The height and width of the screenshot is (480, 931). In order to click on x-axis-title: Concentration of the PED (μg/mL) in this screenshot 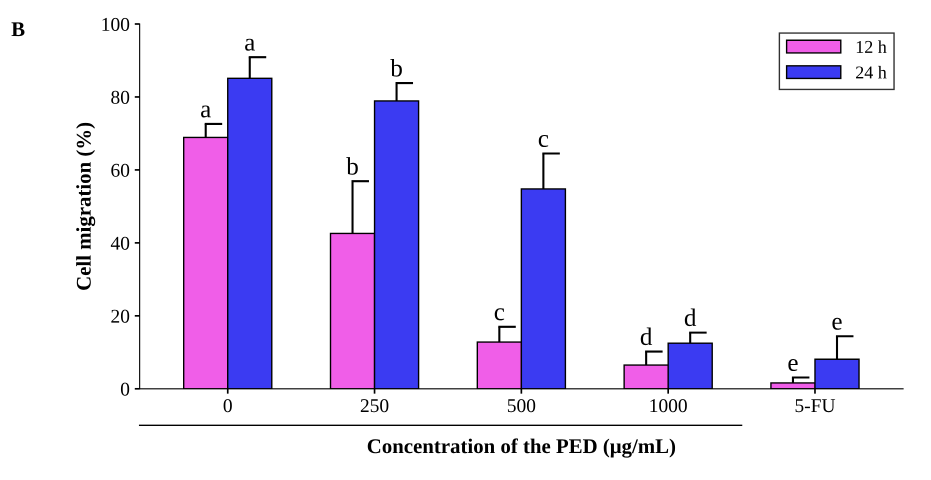, I will do `click(522, 448)`.